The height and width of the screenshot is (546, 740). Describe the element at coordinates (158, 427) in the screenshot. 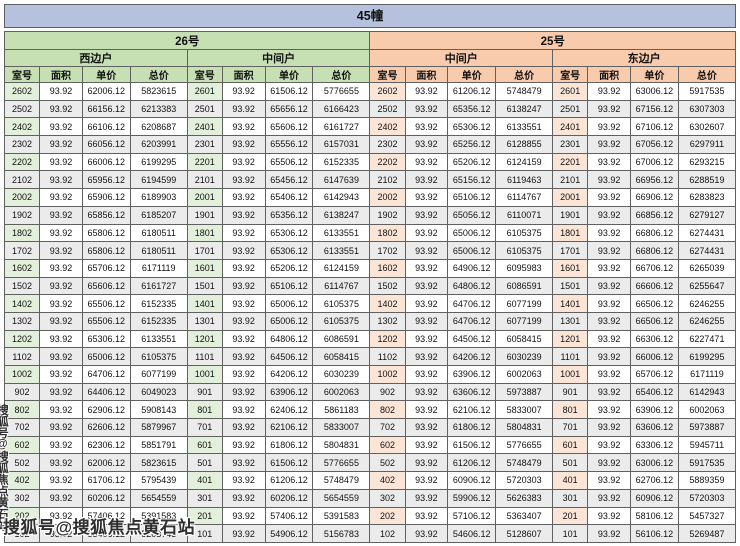

I see `data-cell: 5879967` at that location.